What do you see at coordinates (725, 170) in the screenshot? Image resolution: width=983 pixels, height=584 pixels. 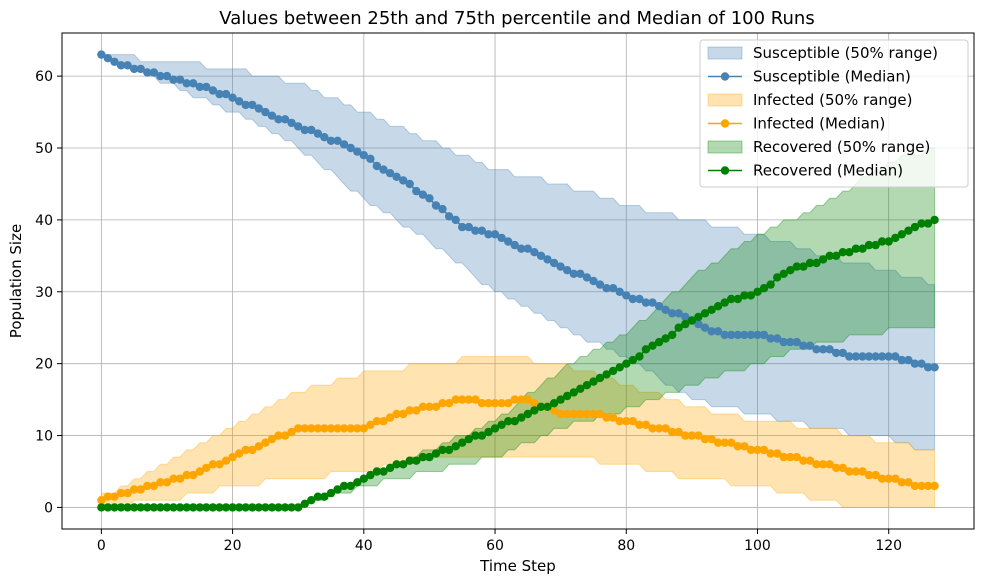 I see `legend-marker-recovered-median` at bounding box center [725, 170].